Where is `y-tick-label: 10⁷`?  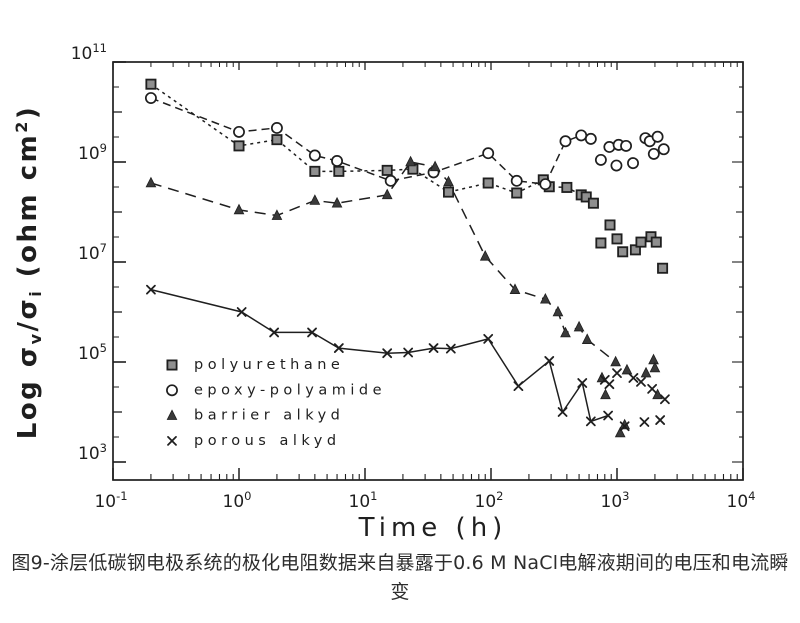
y-tick-label: 10⁷ is located at coordinates (92, 252).